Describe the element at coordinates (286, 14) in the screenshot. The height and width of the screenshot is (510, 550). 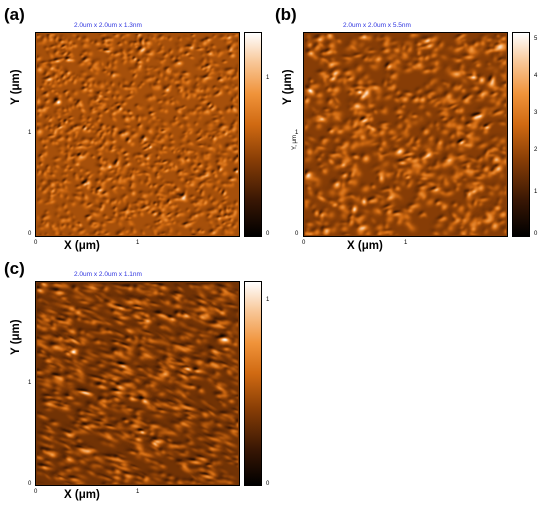
I see `panel-label-b: (b)` at that location.